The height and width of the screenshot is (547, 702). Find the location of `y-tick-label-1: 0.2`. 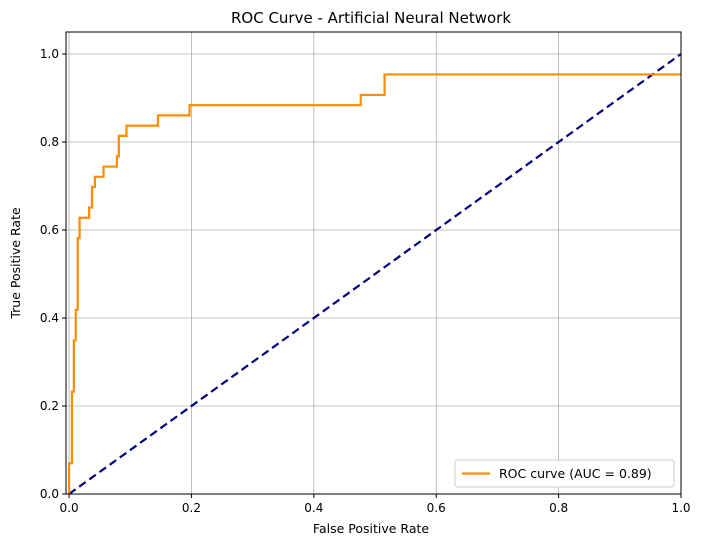

y-tick-label-1: 0.2 is located at coordinates (49, 406).